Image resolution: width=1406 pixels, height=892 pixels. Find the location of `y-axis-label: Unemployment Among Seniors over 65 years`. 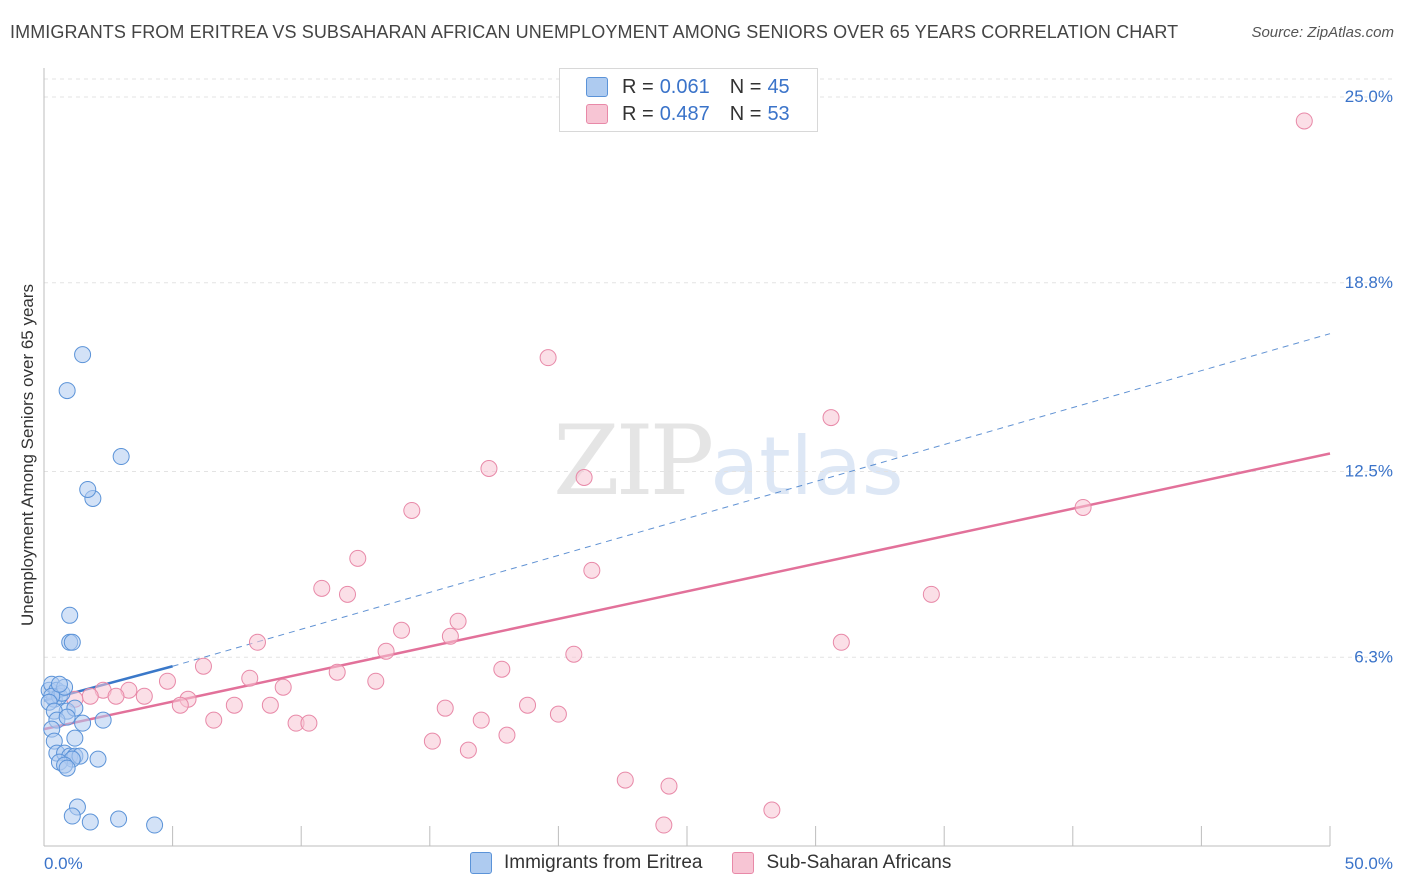

y-axis-label: Unemployment Among Seniors over 65 years is located at coordinates (27, 455).